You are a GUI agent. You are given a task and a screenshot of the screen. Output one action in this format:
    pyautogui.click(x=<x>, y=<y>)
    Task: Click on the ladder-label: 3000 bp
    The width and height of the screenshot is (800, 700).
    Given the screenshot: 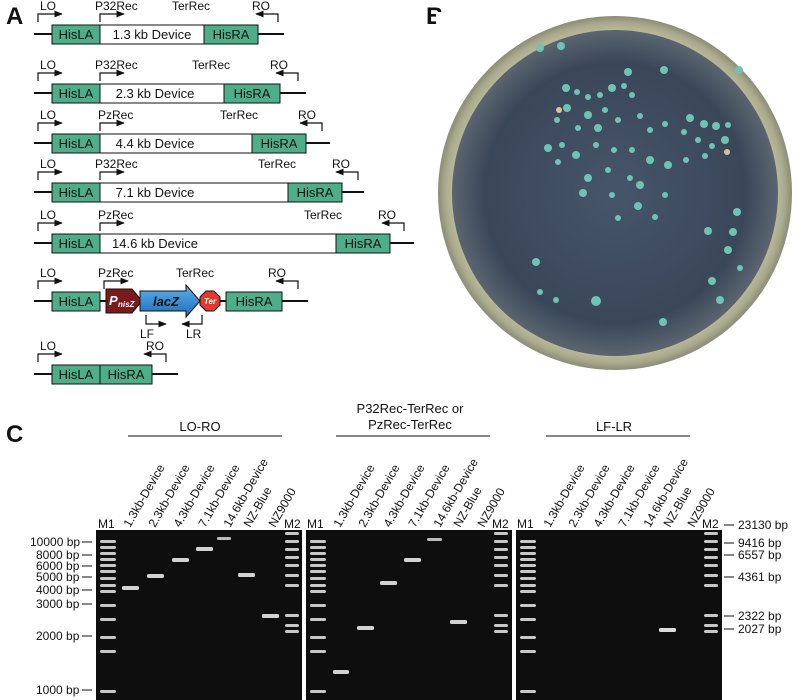 What is the action you would take?
    pyautogui.click(x=58, y=604)
    